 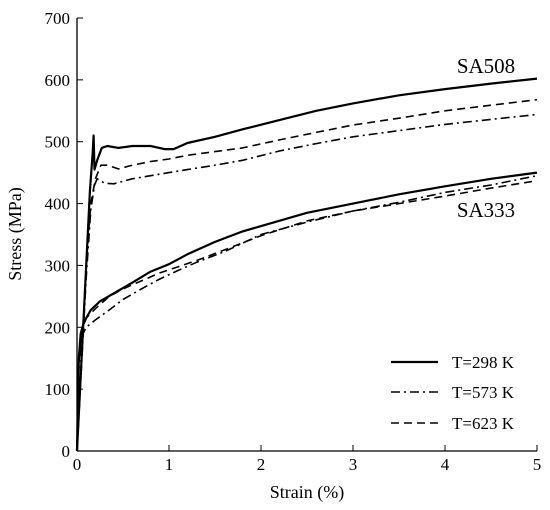 What do you see at coordinates (483, 392) in the screenshot?
I see `legend-label-573k: T=573 K` at bounding box center [483, 392].